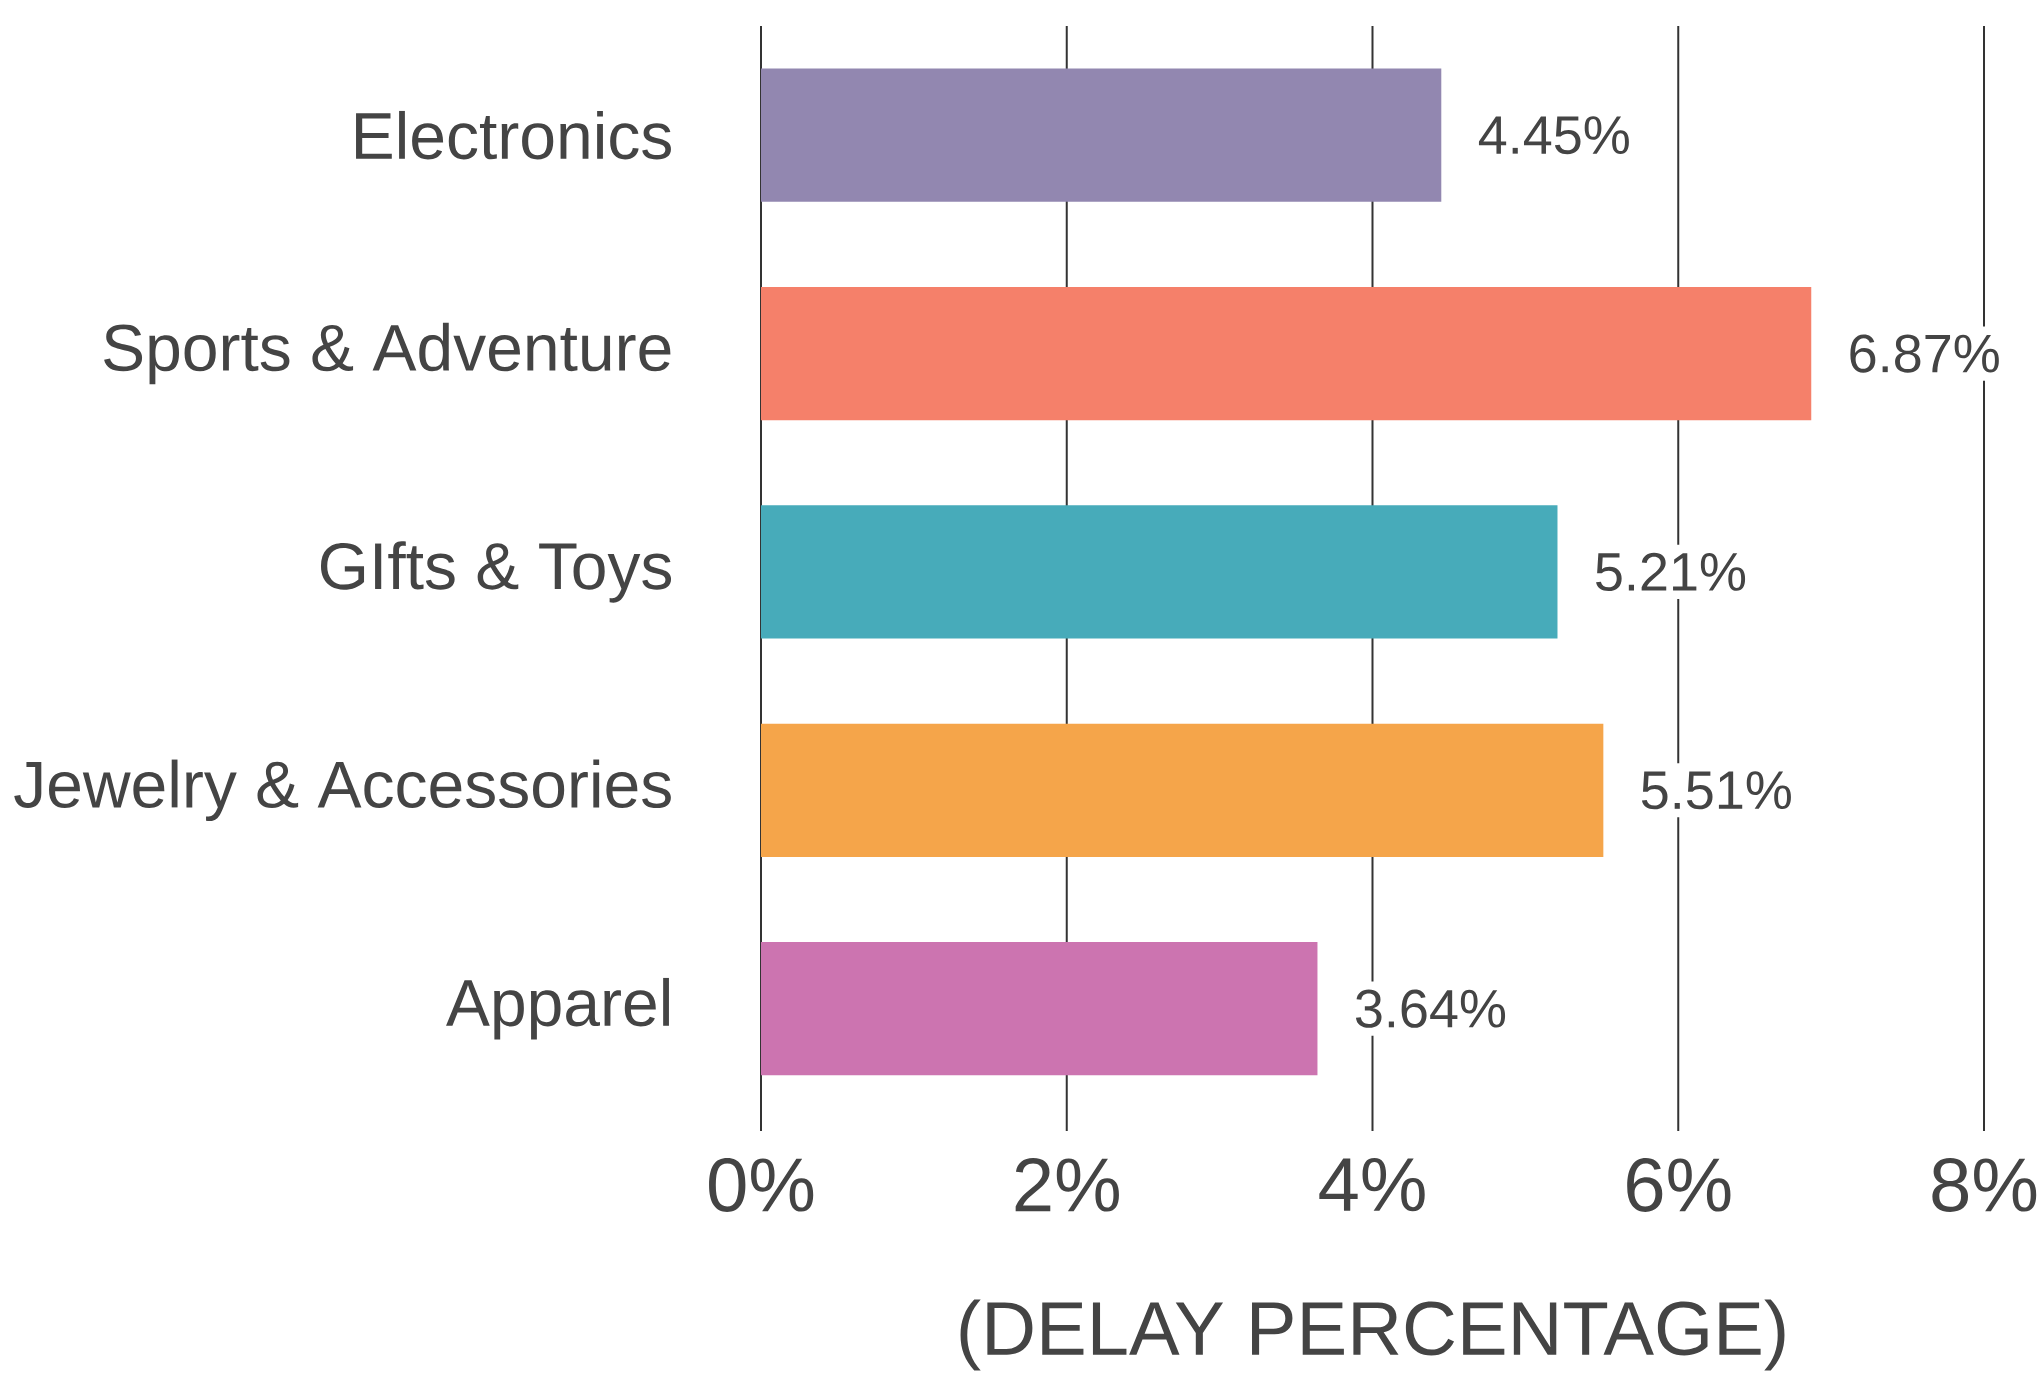 This screenshot has width=2040, height=1374. I want to click on data-label: 5.21%, so click(1671, 572).